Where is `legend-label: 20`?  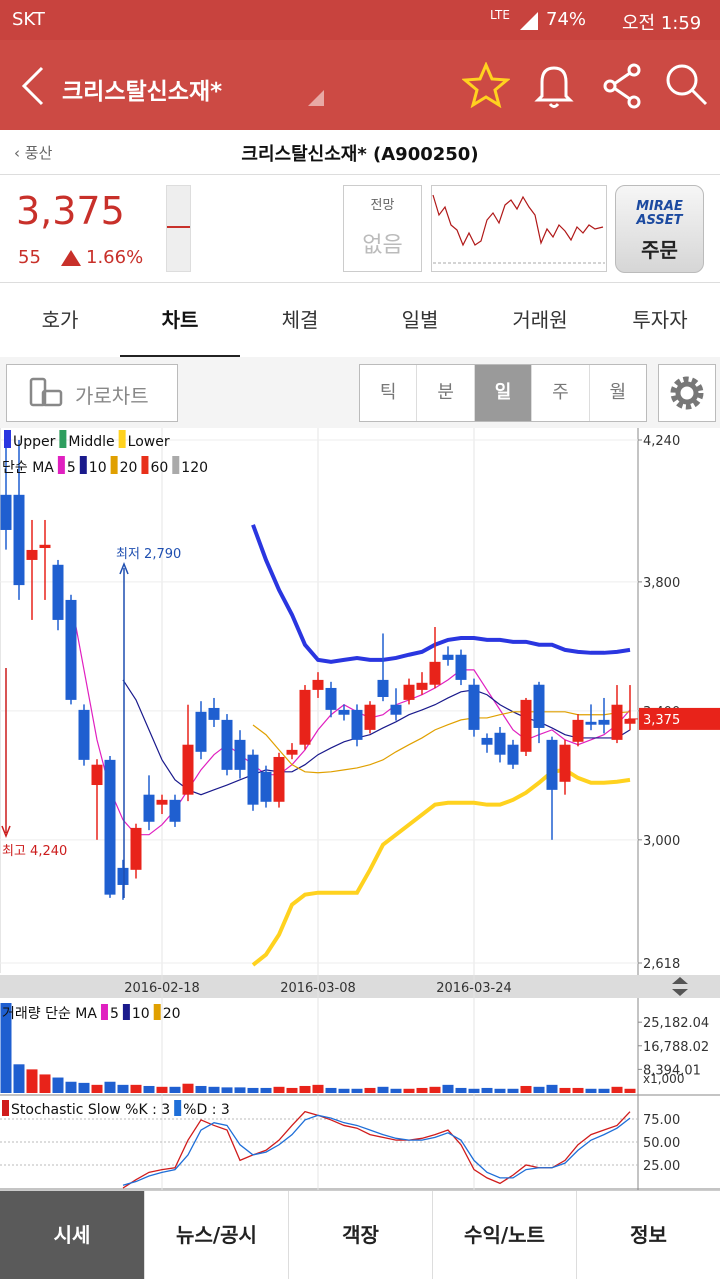
legend-label: 20 is located at coordinates (129, 468).